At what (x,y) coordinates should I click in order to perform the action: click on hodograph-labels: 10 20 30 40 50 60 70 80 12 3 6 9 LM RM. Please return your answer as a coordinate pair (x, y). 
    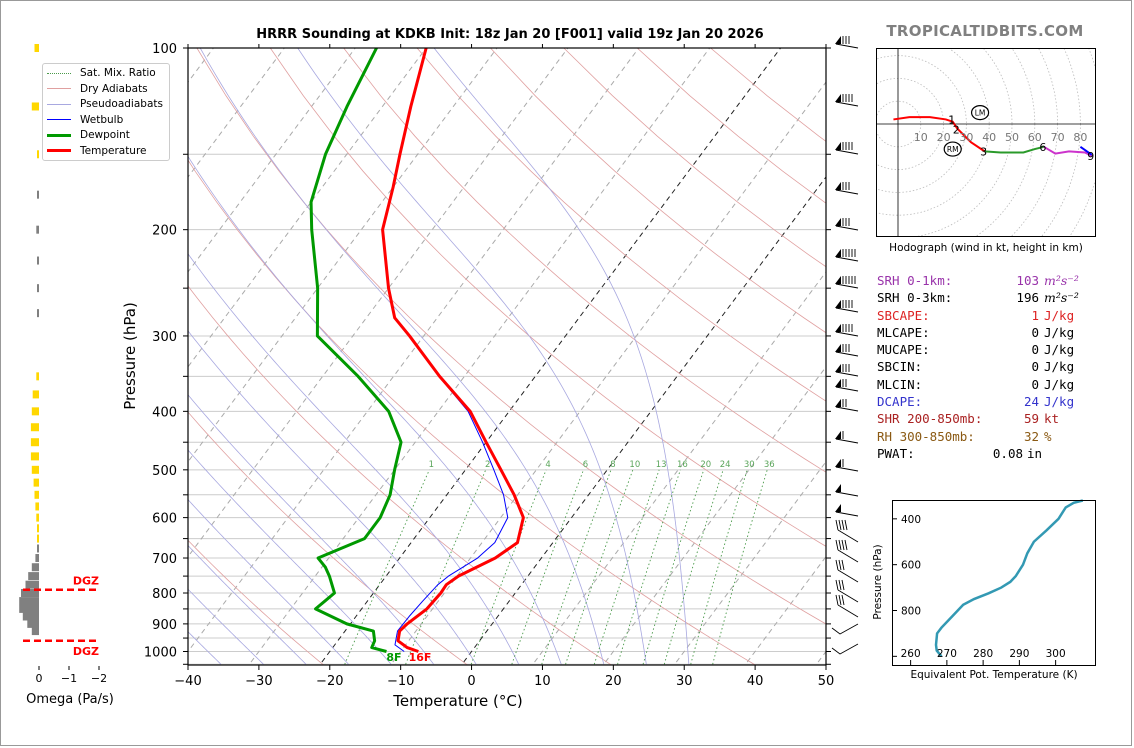
    Looking at the image, I should click on (1004, 133).